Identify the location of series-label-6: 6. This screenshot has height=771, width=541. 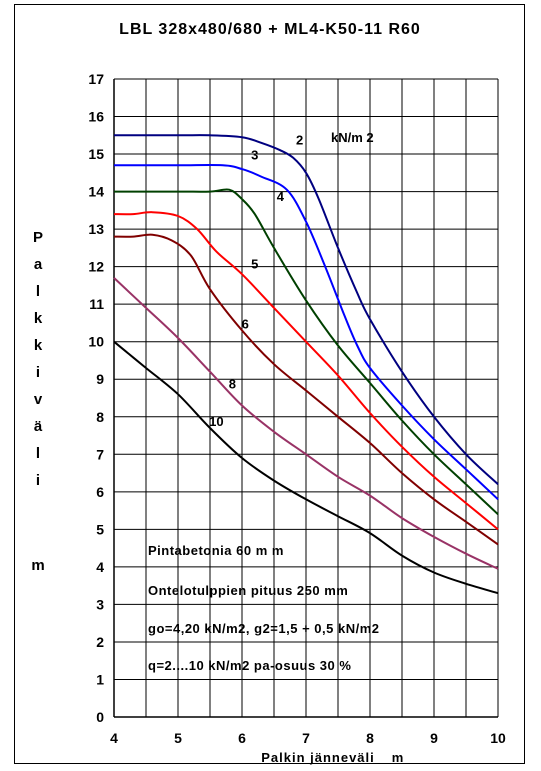
(245, 324).